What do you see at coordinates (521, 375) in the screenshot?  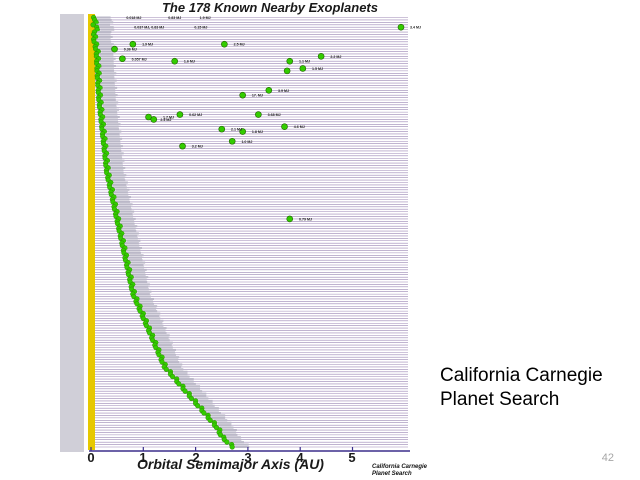 I see `caption-line-1: California Carnegie` at bounding box center [521, 375].